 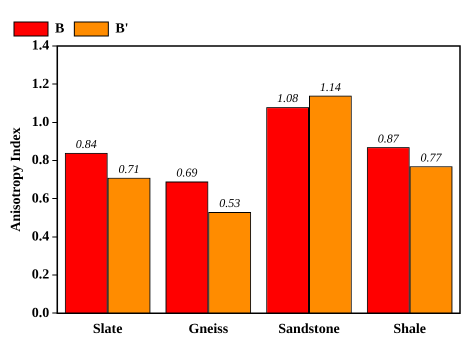 What do you see at coordinates (122, 29) in the screenshot?
I see `legend-label: B'` at bounding box center [122, 29].